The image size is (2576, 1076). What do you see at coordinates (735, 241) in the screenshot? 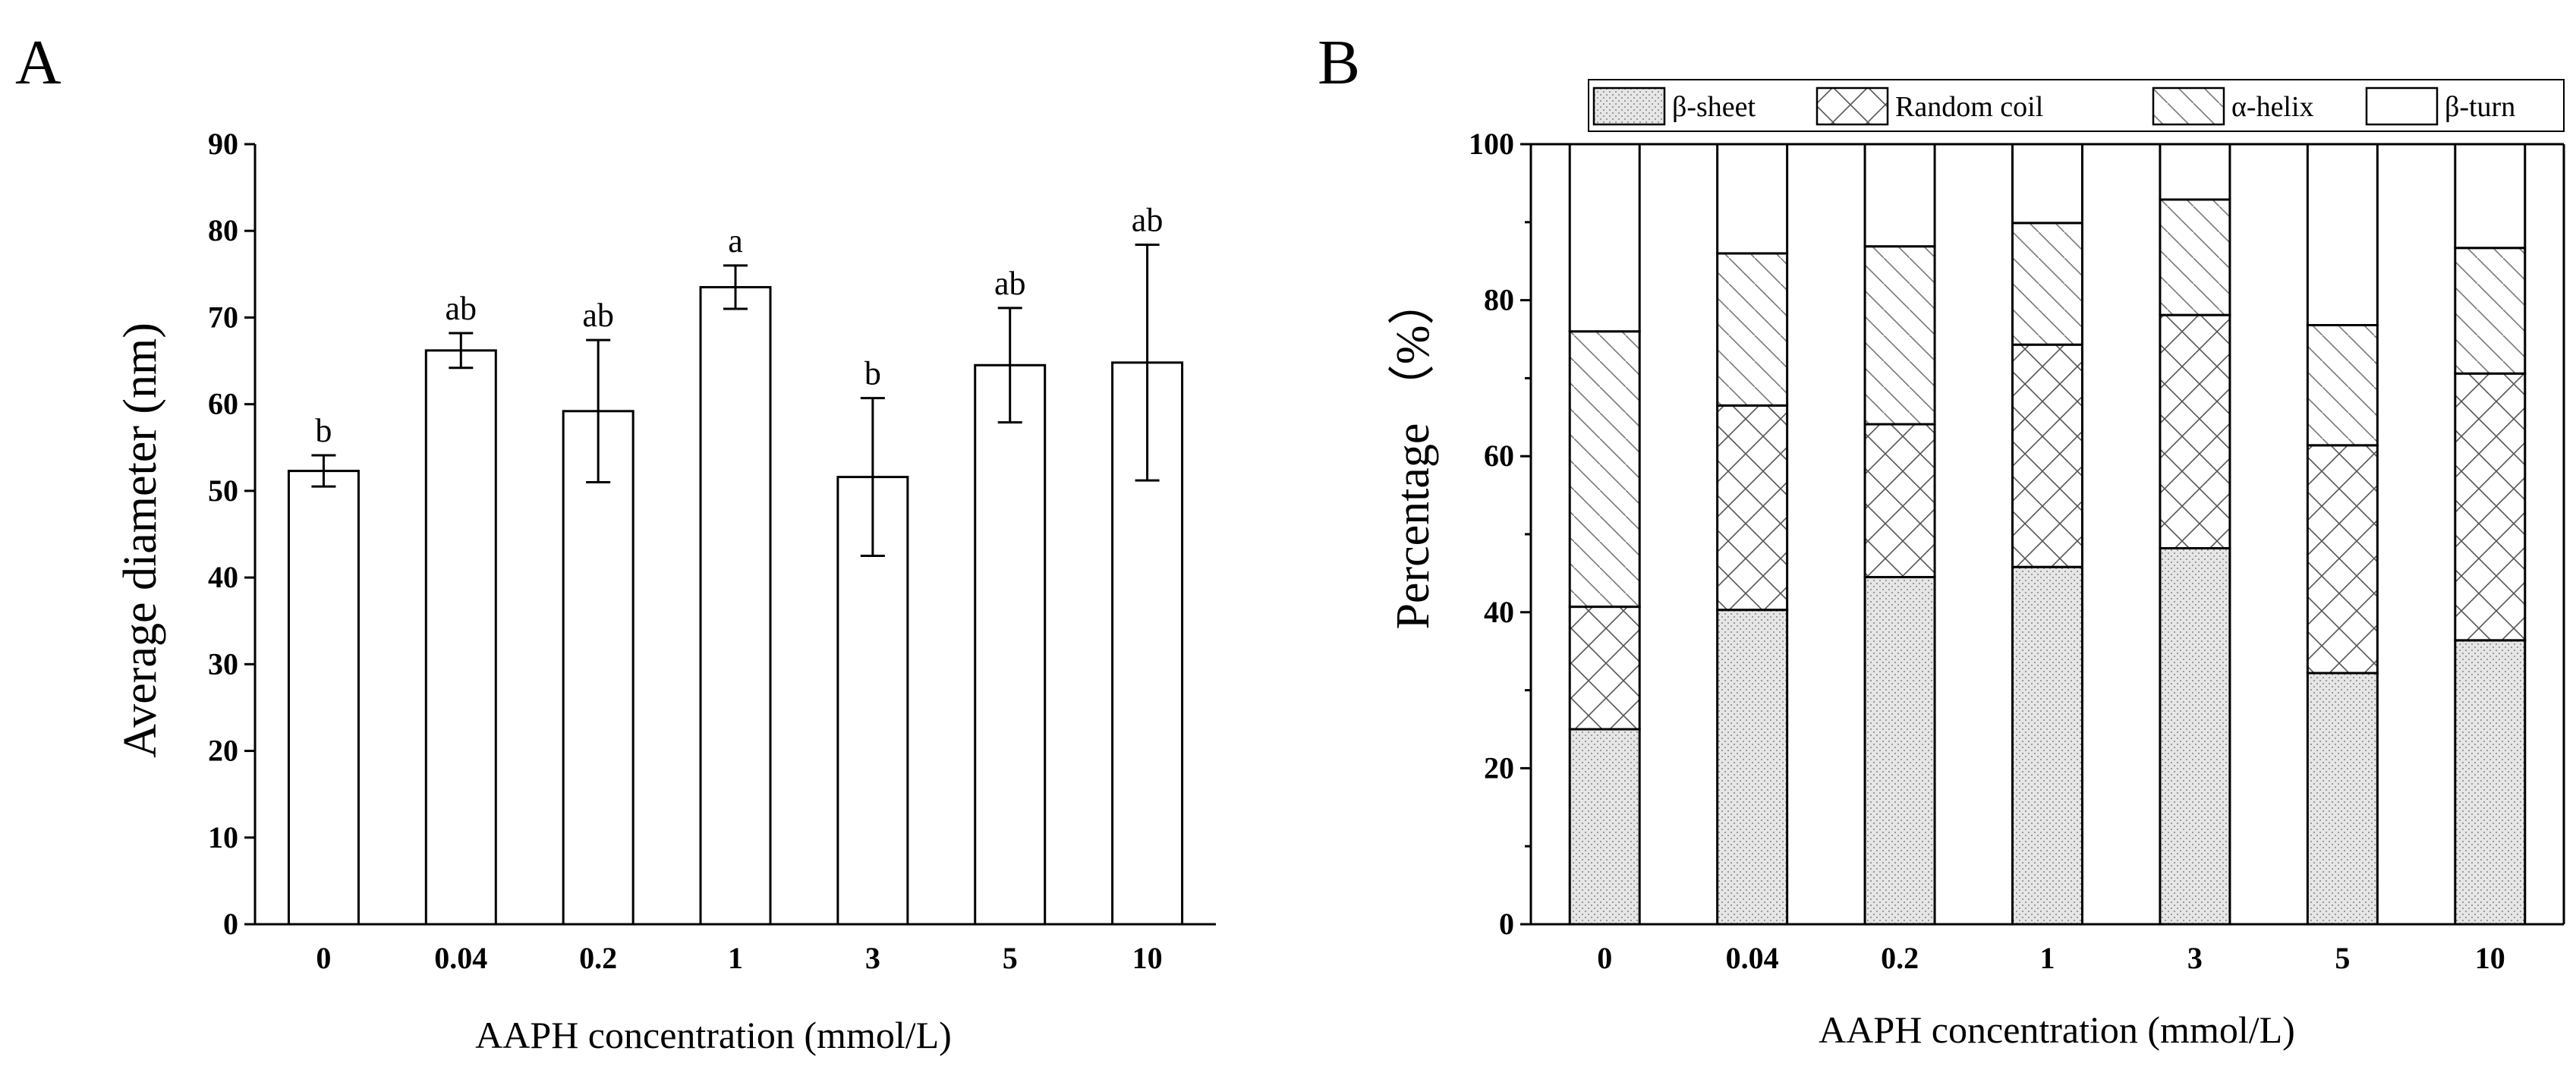
I see `panel-a-significance-label: a` at bounding box center [735, 241].